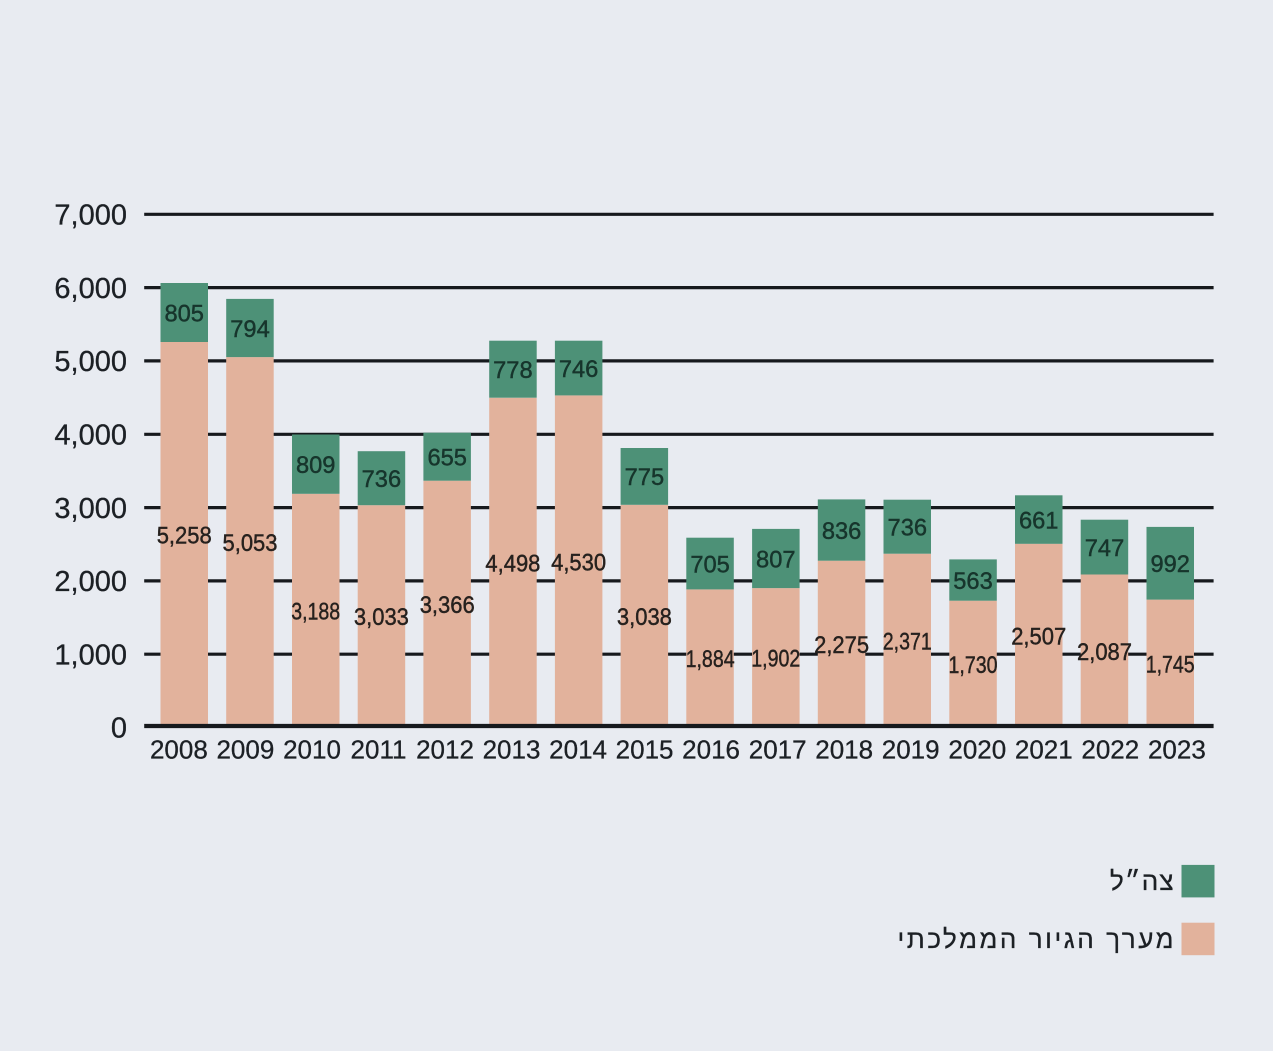  Describe the element at coordinates (90, 509) in the screenshot. I see `svg-text: 3,000` at that location.